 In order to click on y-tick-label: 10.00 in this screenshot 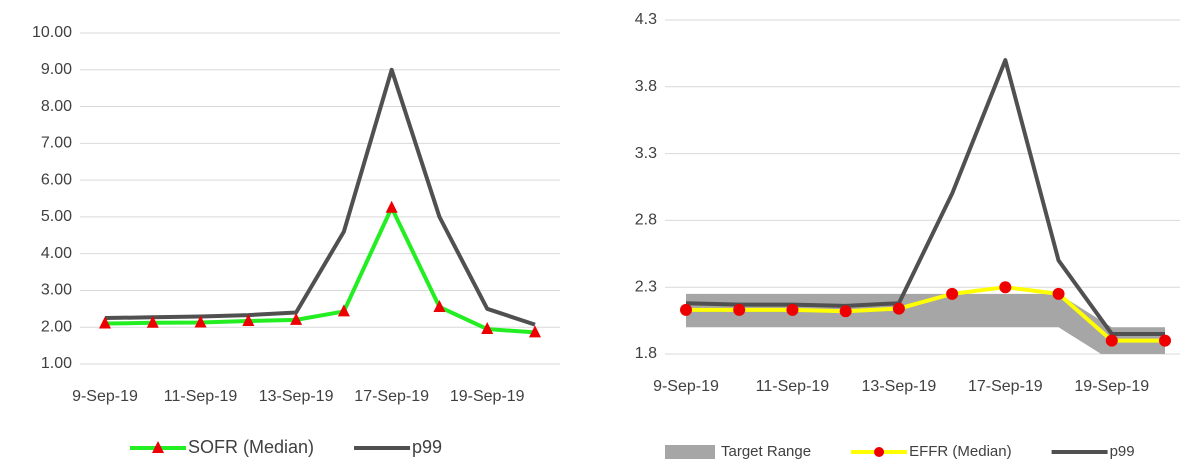, I will do `click(52, 32)`.